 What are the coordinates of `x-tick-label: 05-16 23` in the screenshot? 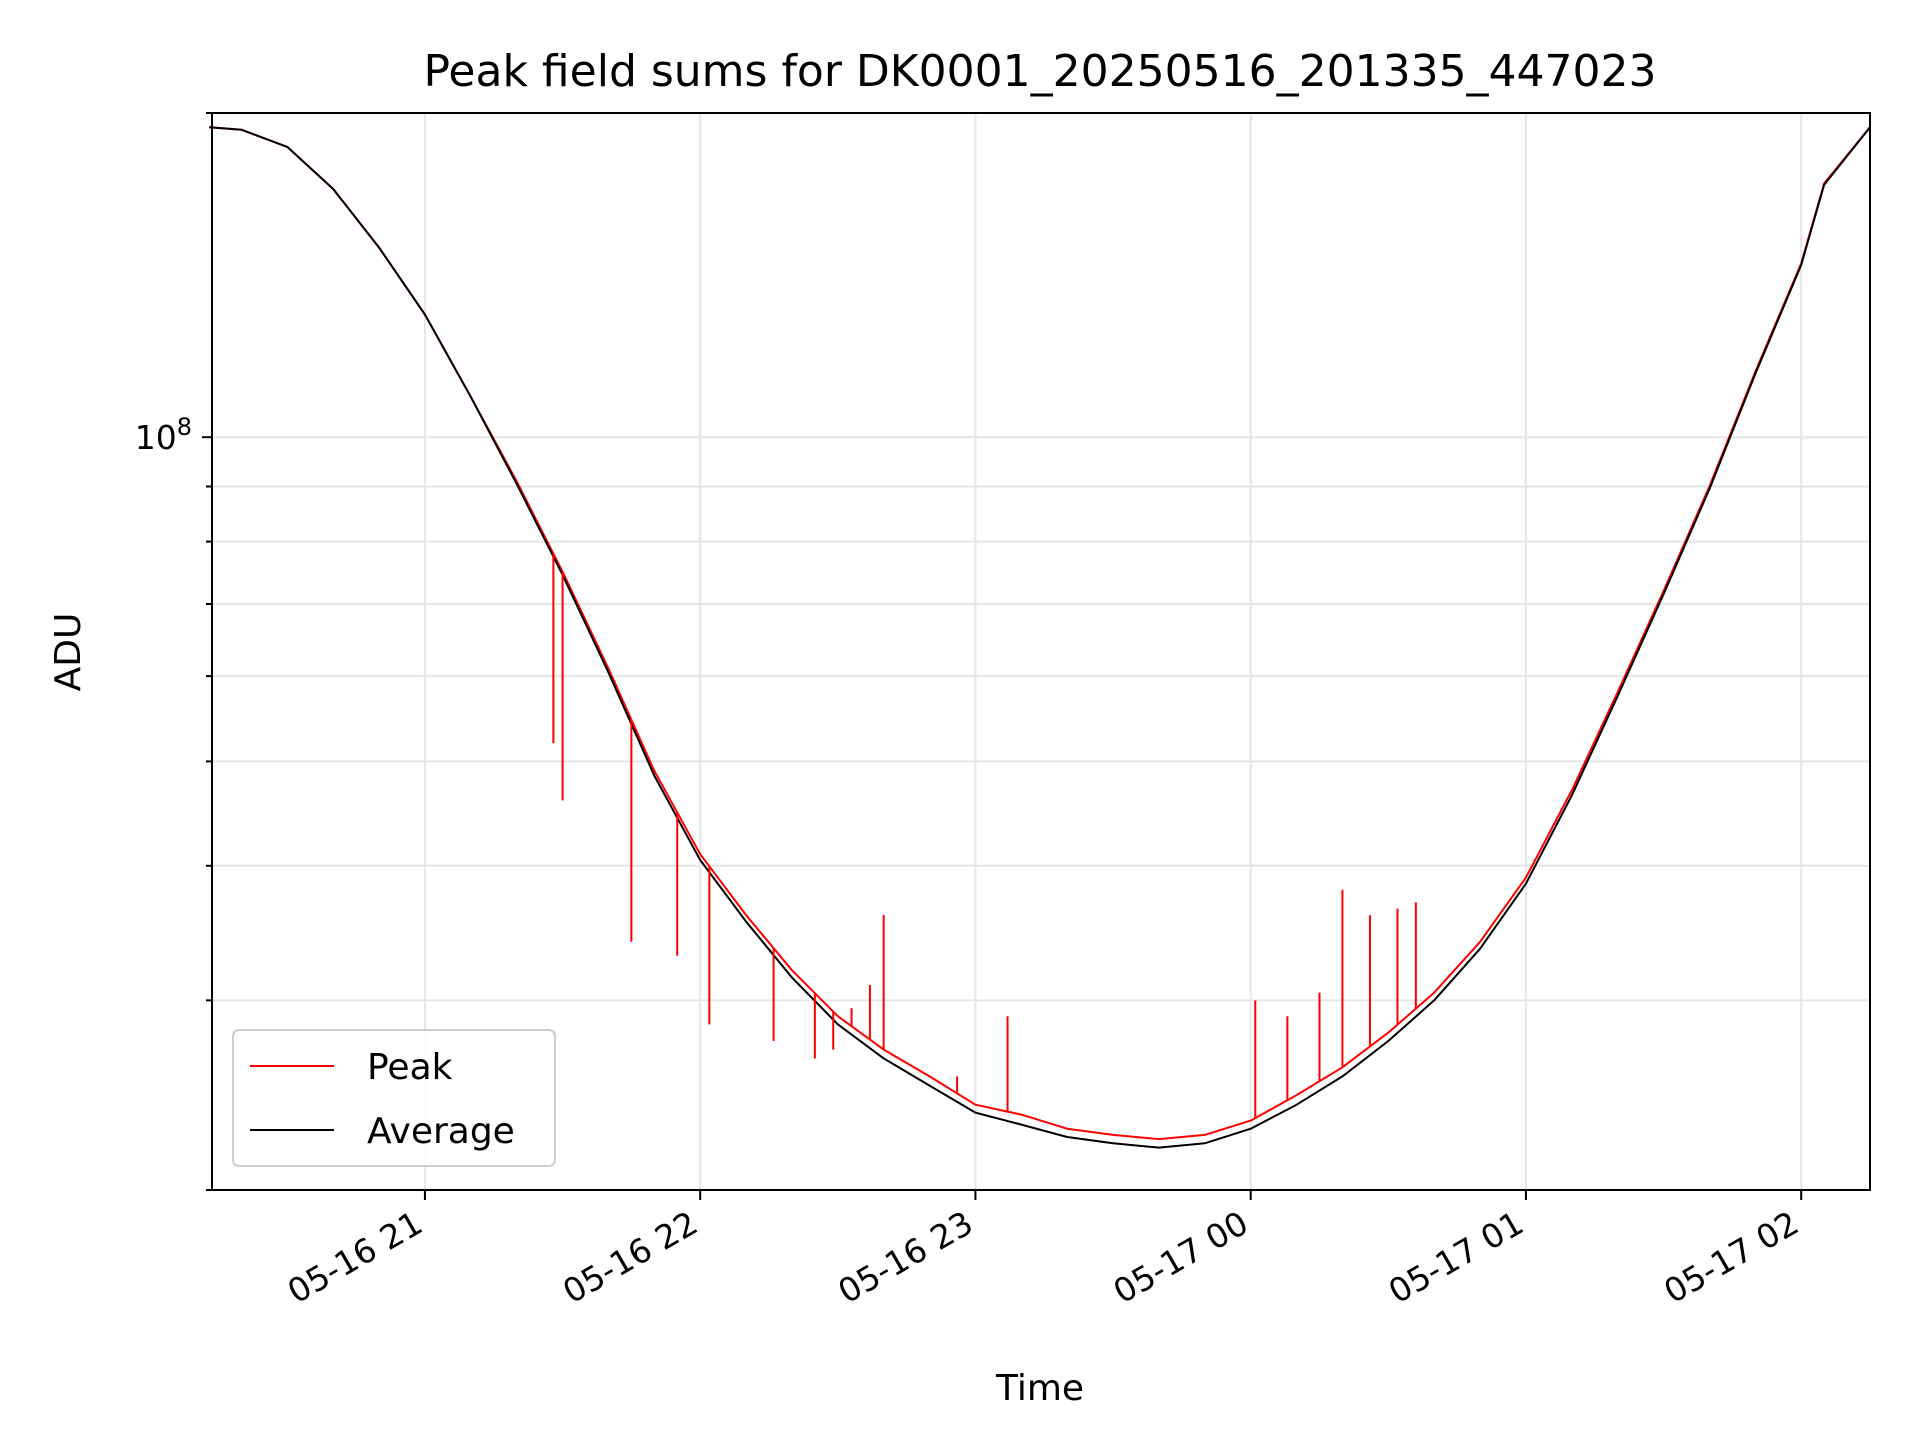 It's located at (905, 1257).